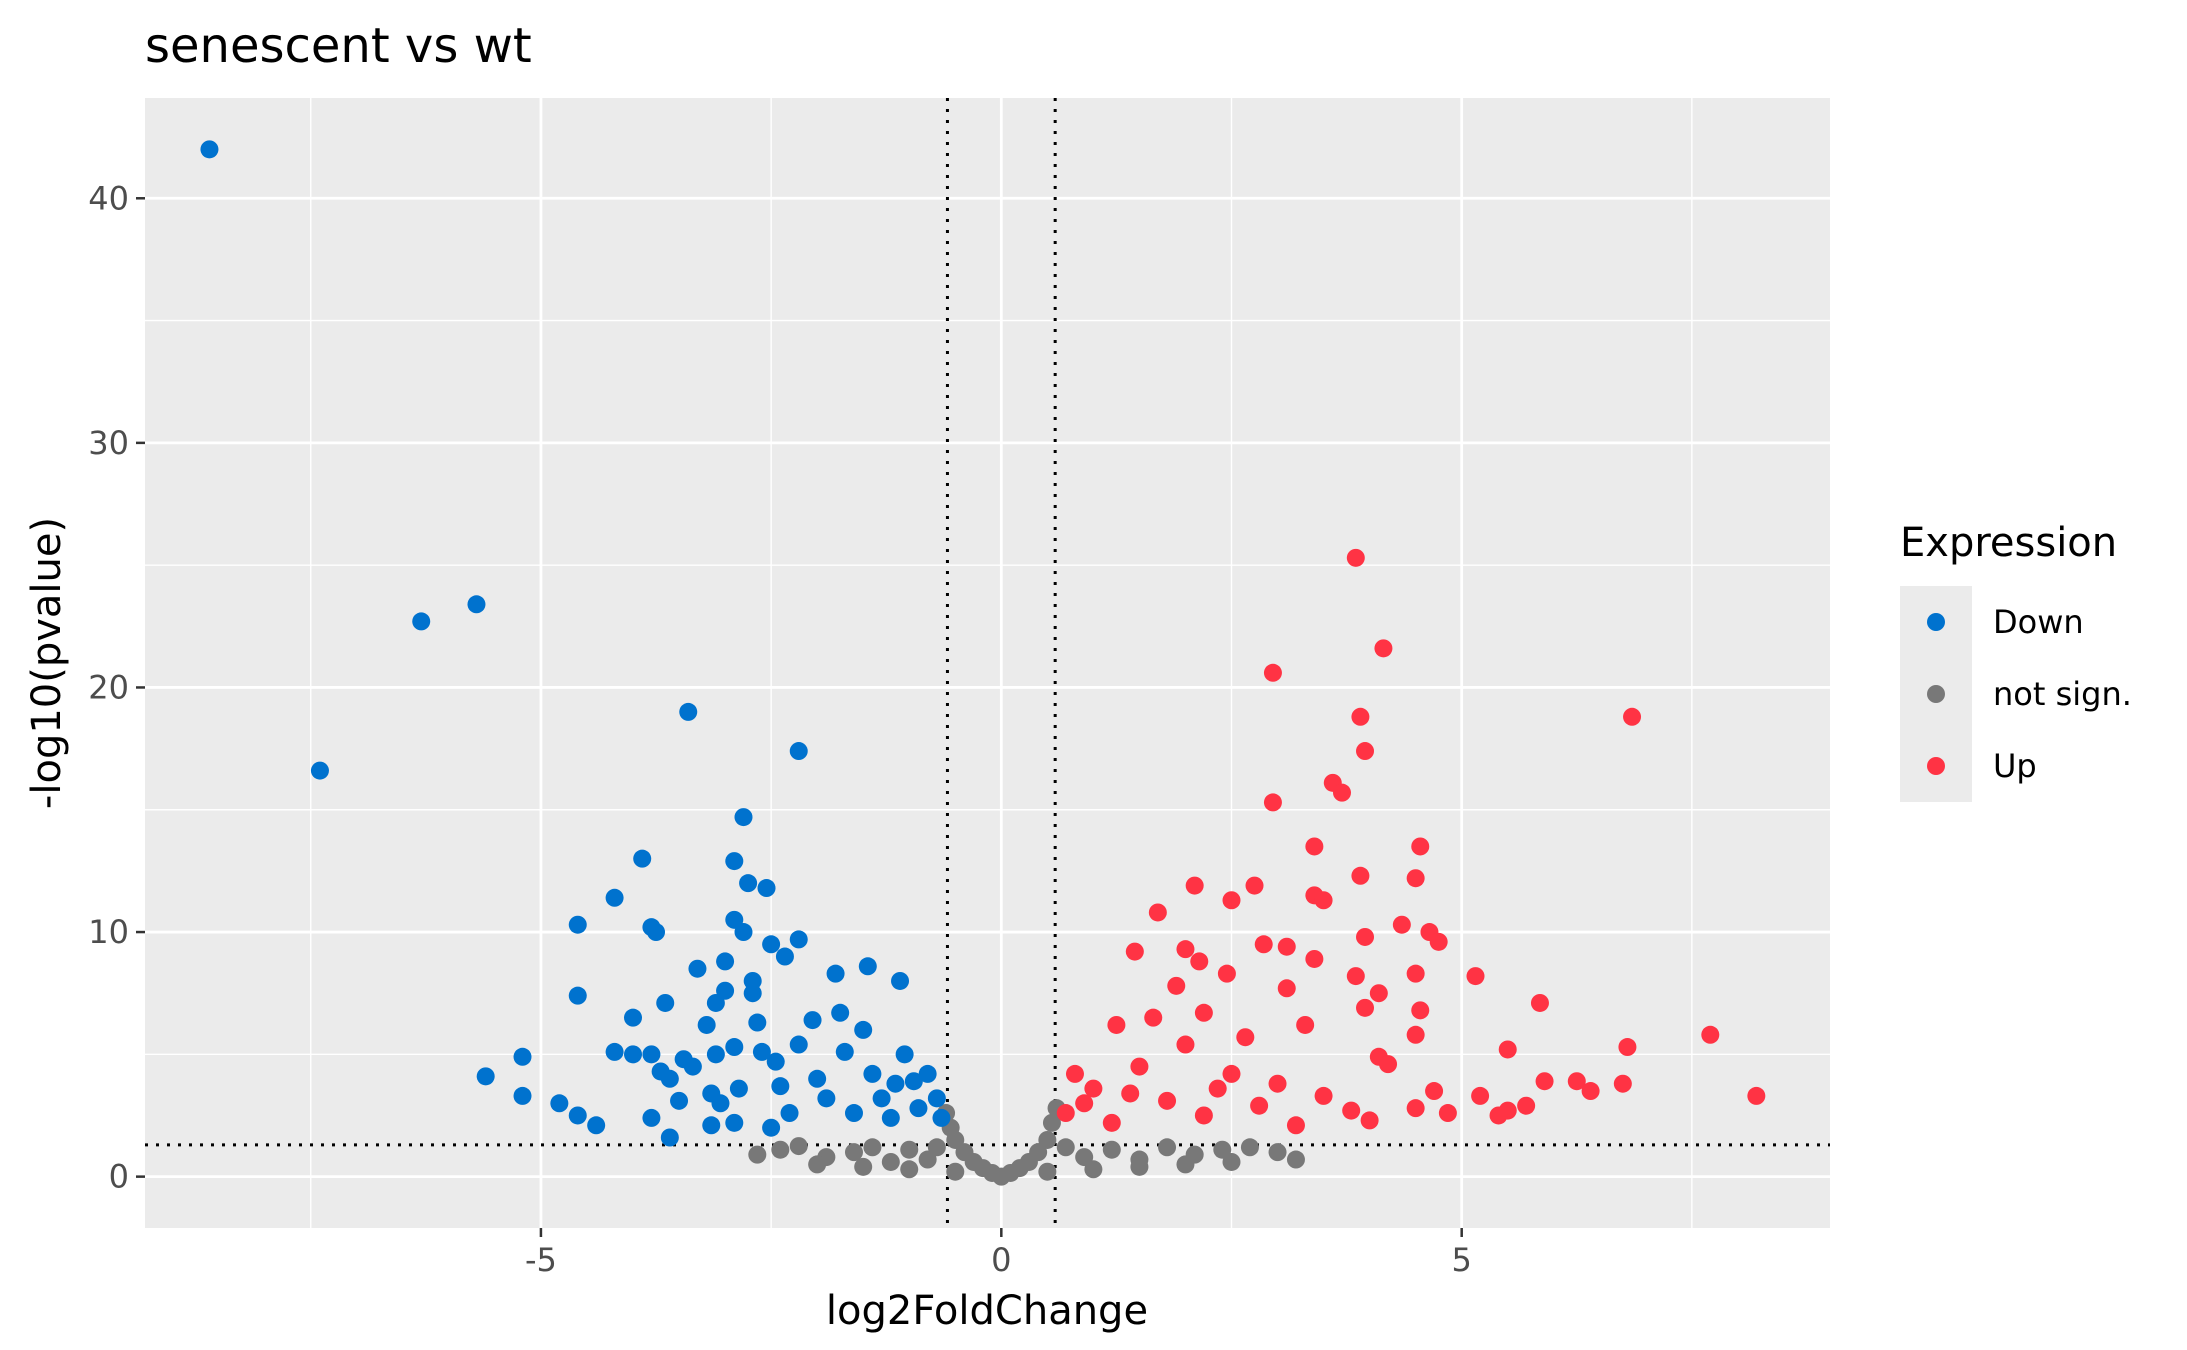  Describe the element at coordinates (2015, 766) in the screenshot. I see `legend-label: Up` at that location.